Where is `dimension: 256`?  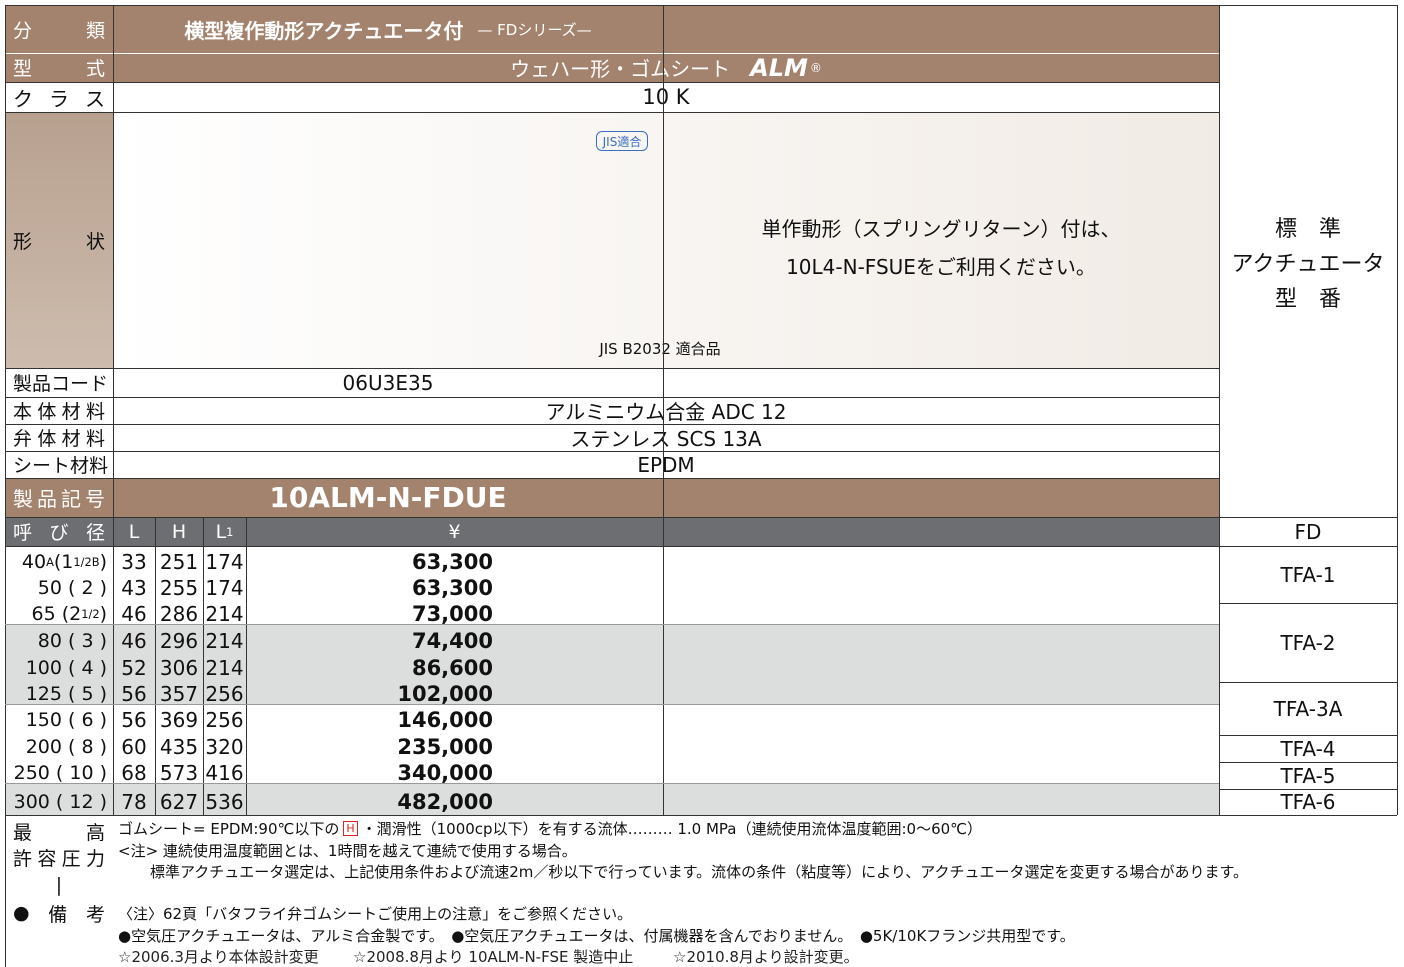
dimension: 256 is located at coordinates (224, 720).